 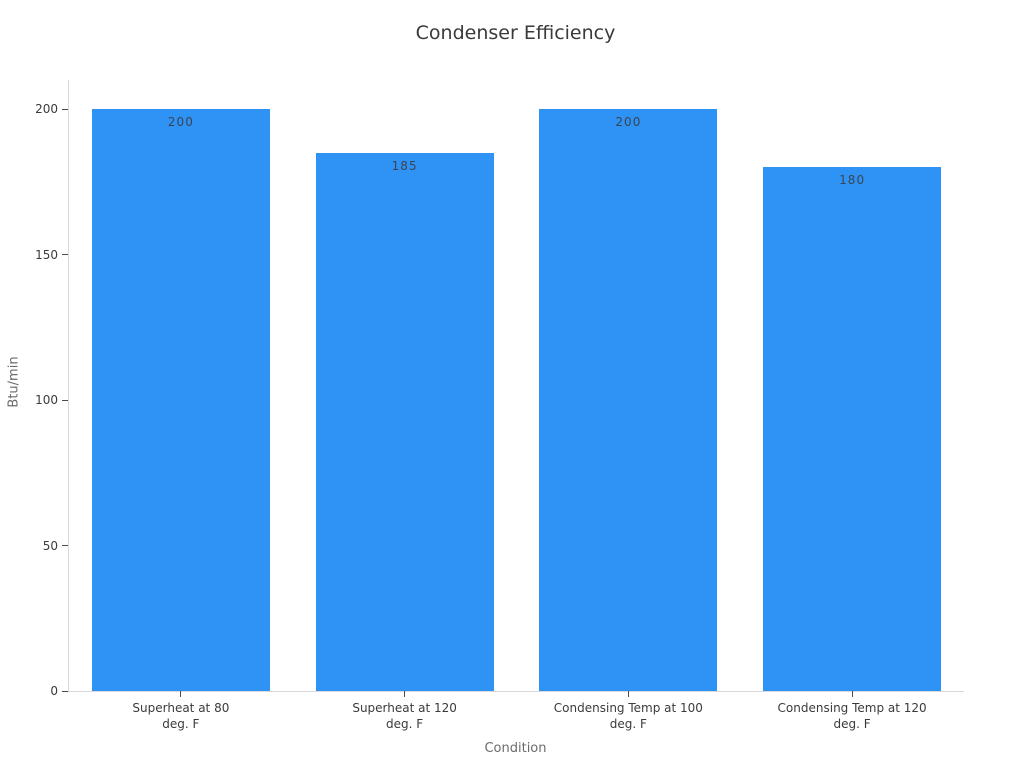 I want to click on y-tick-label: 200, so click(x=46, y=109).